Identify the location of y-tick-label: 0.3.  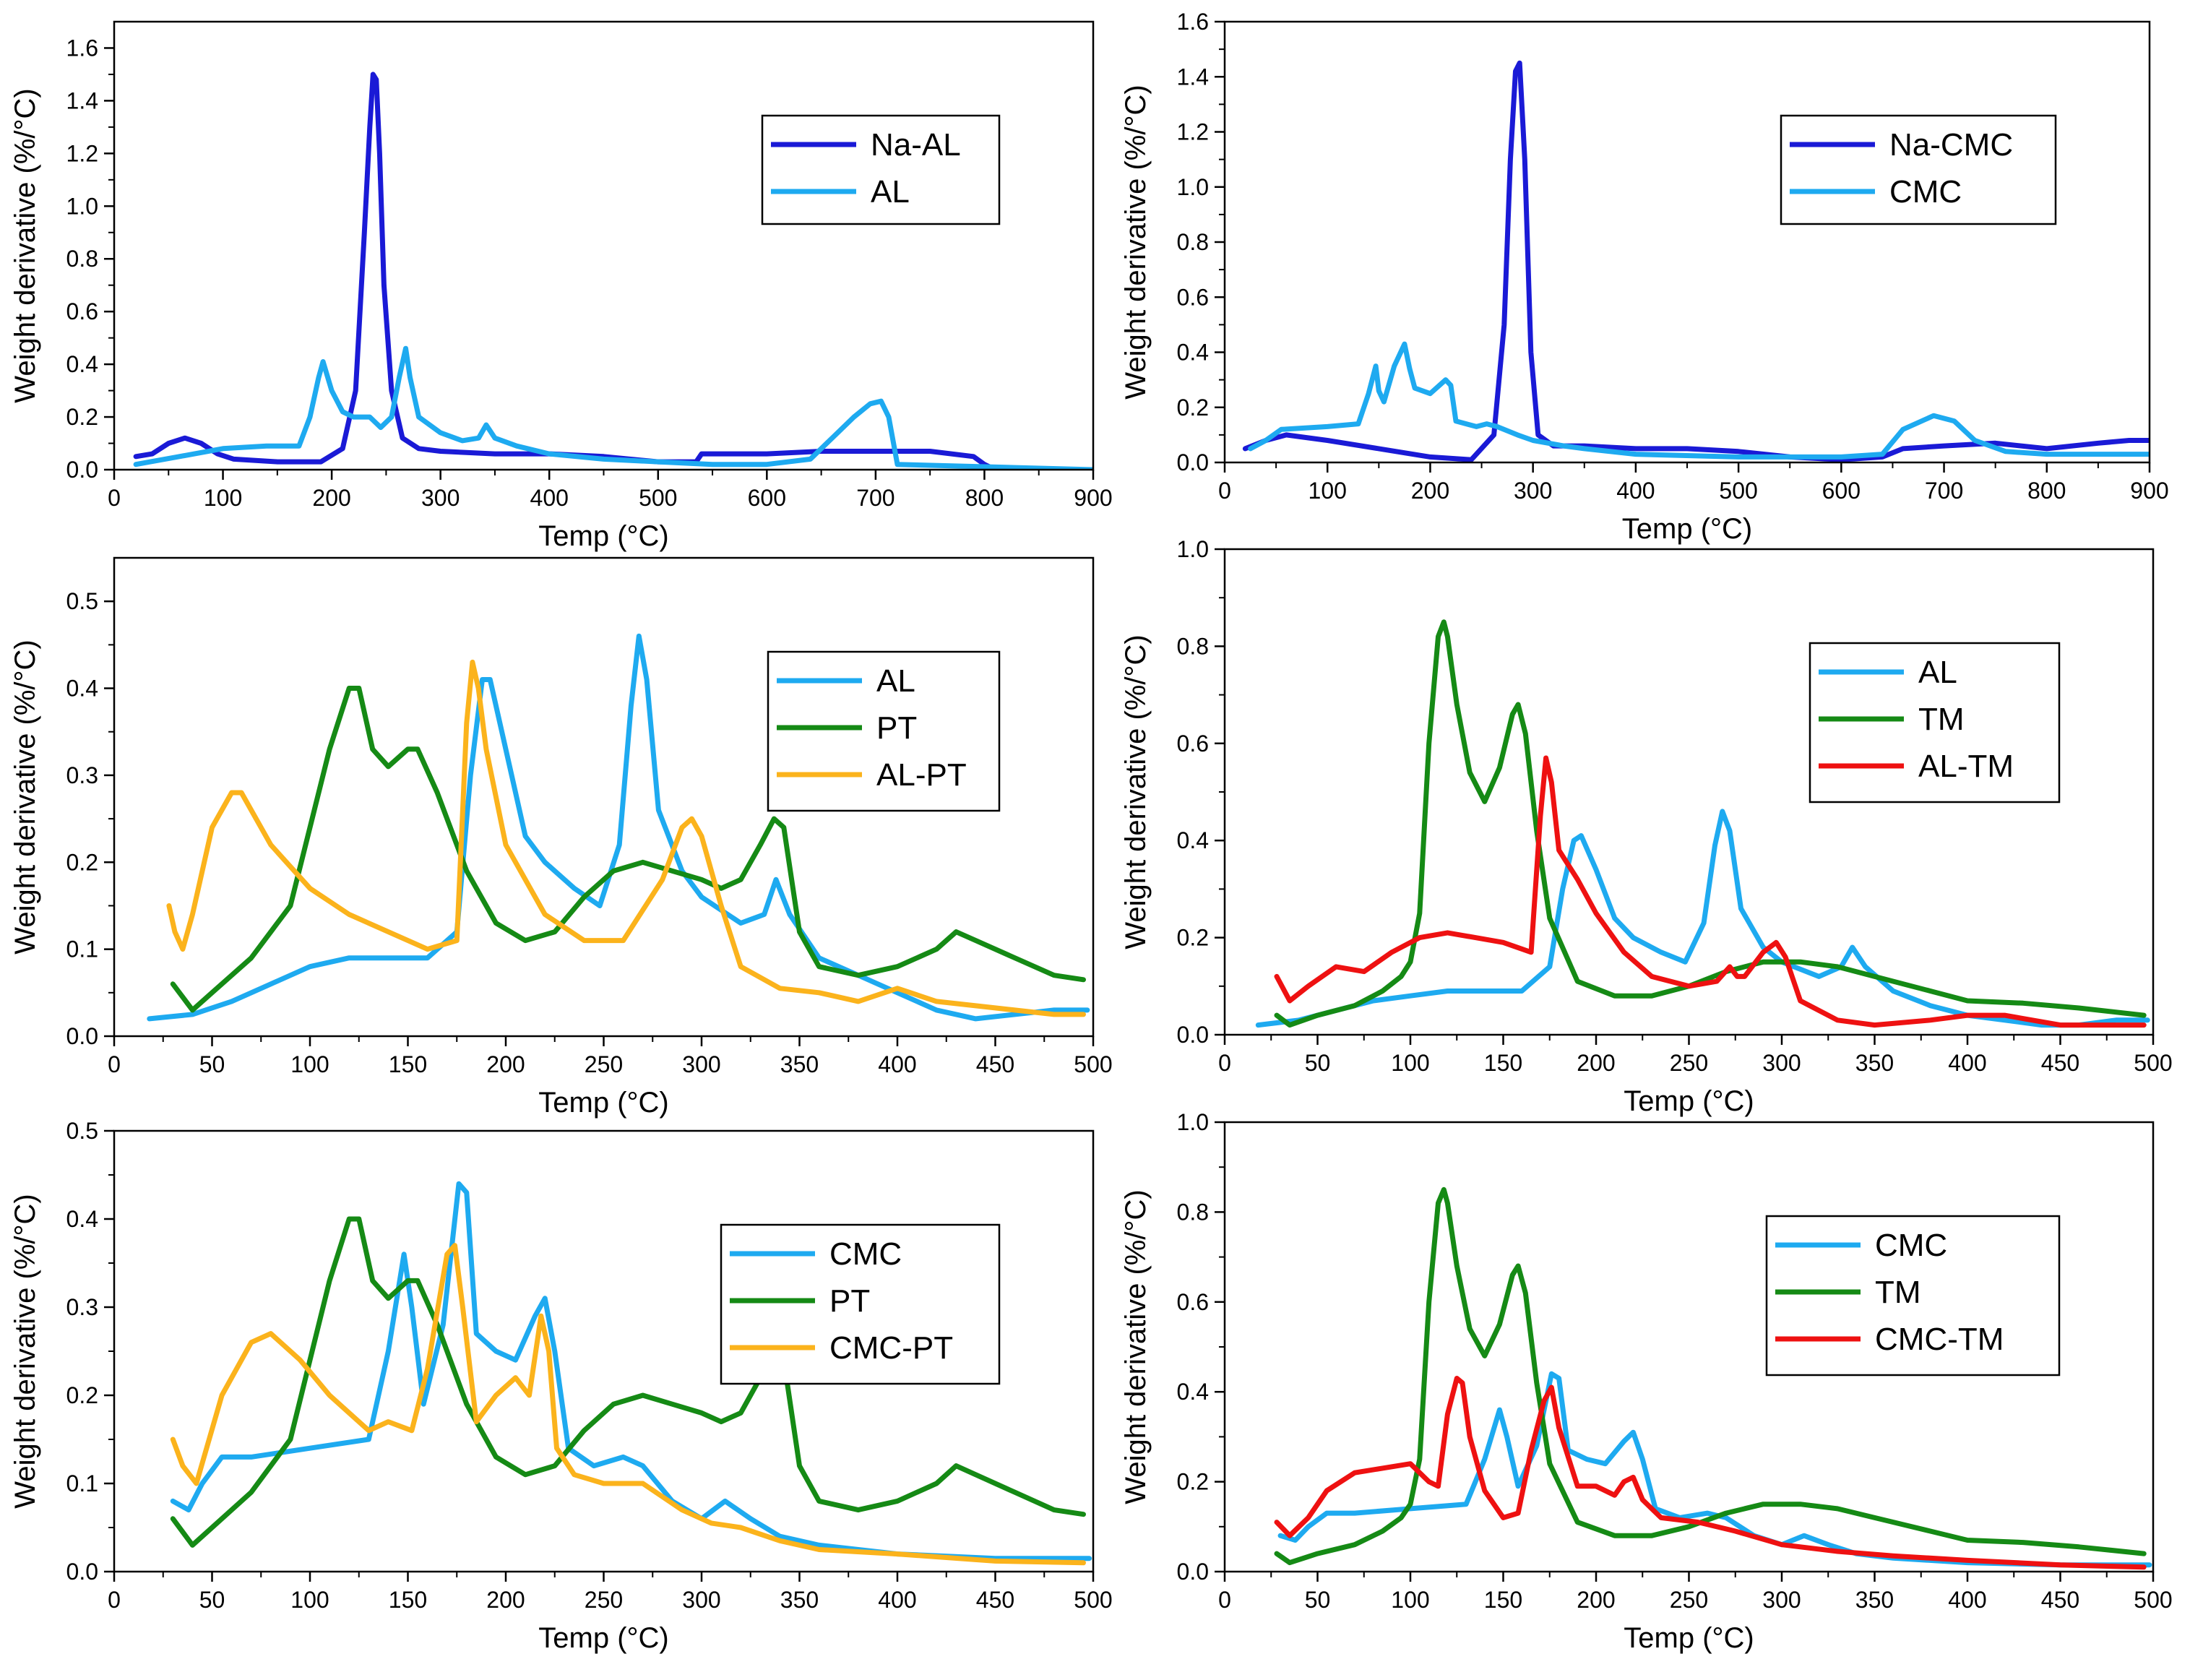
(82, 1307).